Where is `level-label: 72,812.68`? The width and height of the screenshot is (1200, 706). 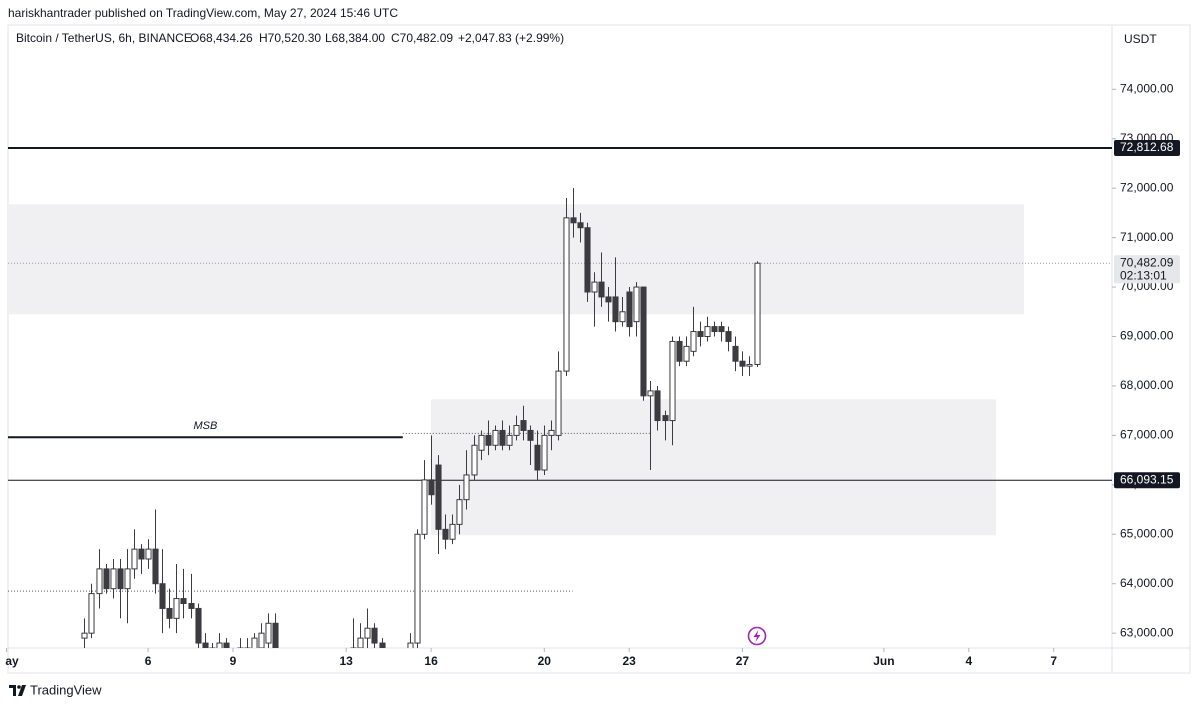 level-label: 72,812.68 is located at coordinates (1147, 147).